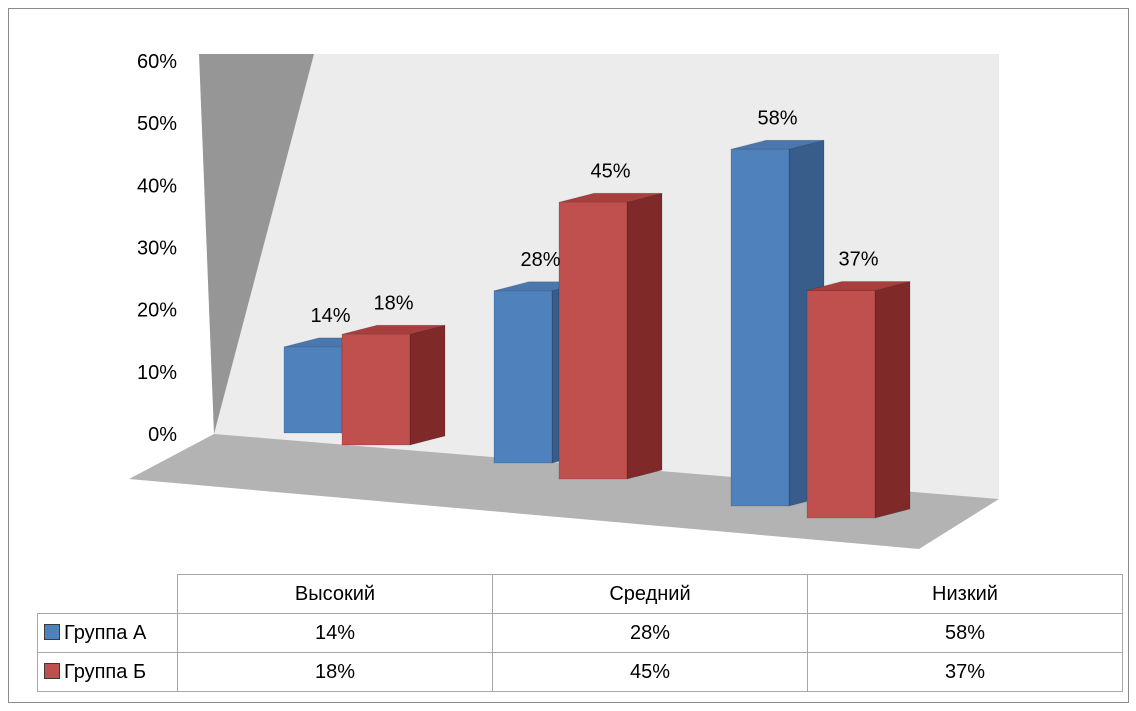 The width and height of the screenshot is (1136, 711). I want to click on table-corner, so click(107, 594).